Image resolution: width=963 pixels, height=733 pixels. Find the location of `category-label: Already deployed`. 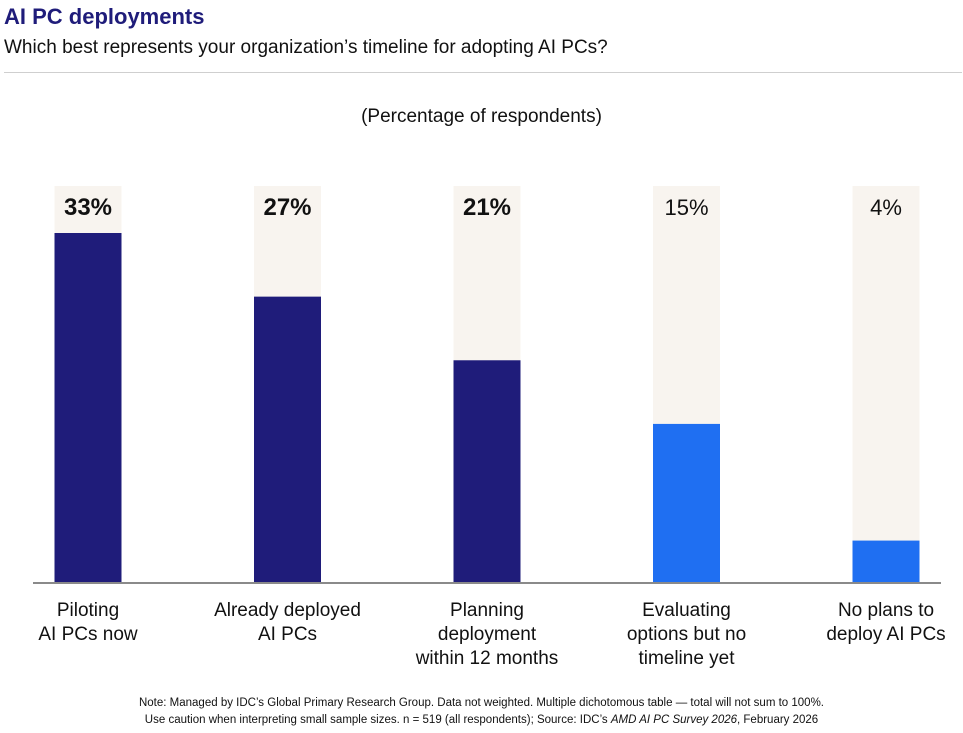

category-label: Already deployed is located at coordinates (287, 610).